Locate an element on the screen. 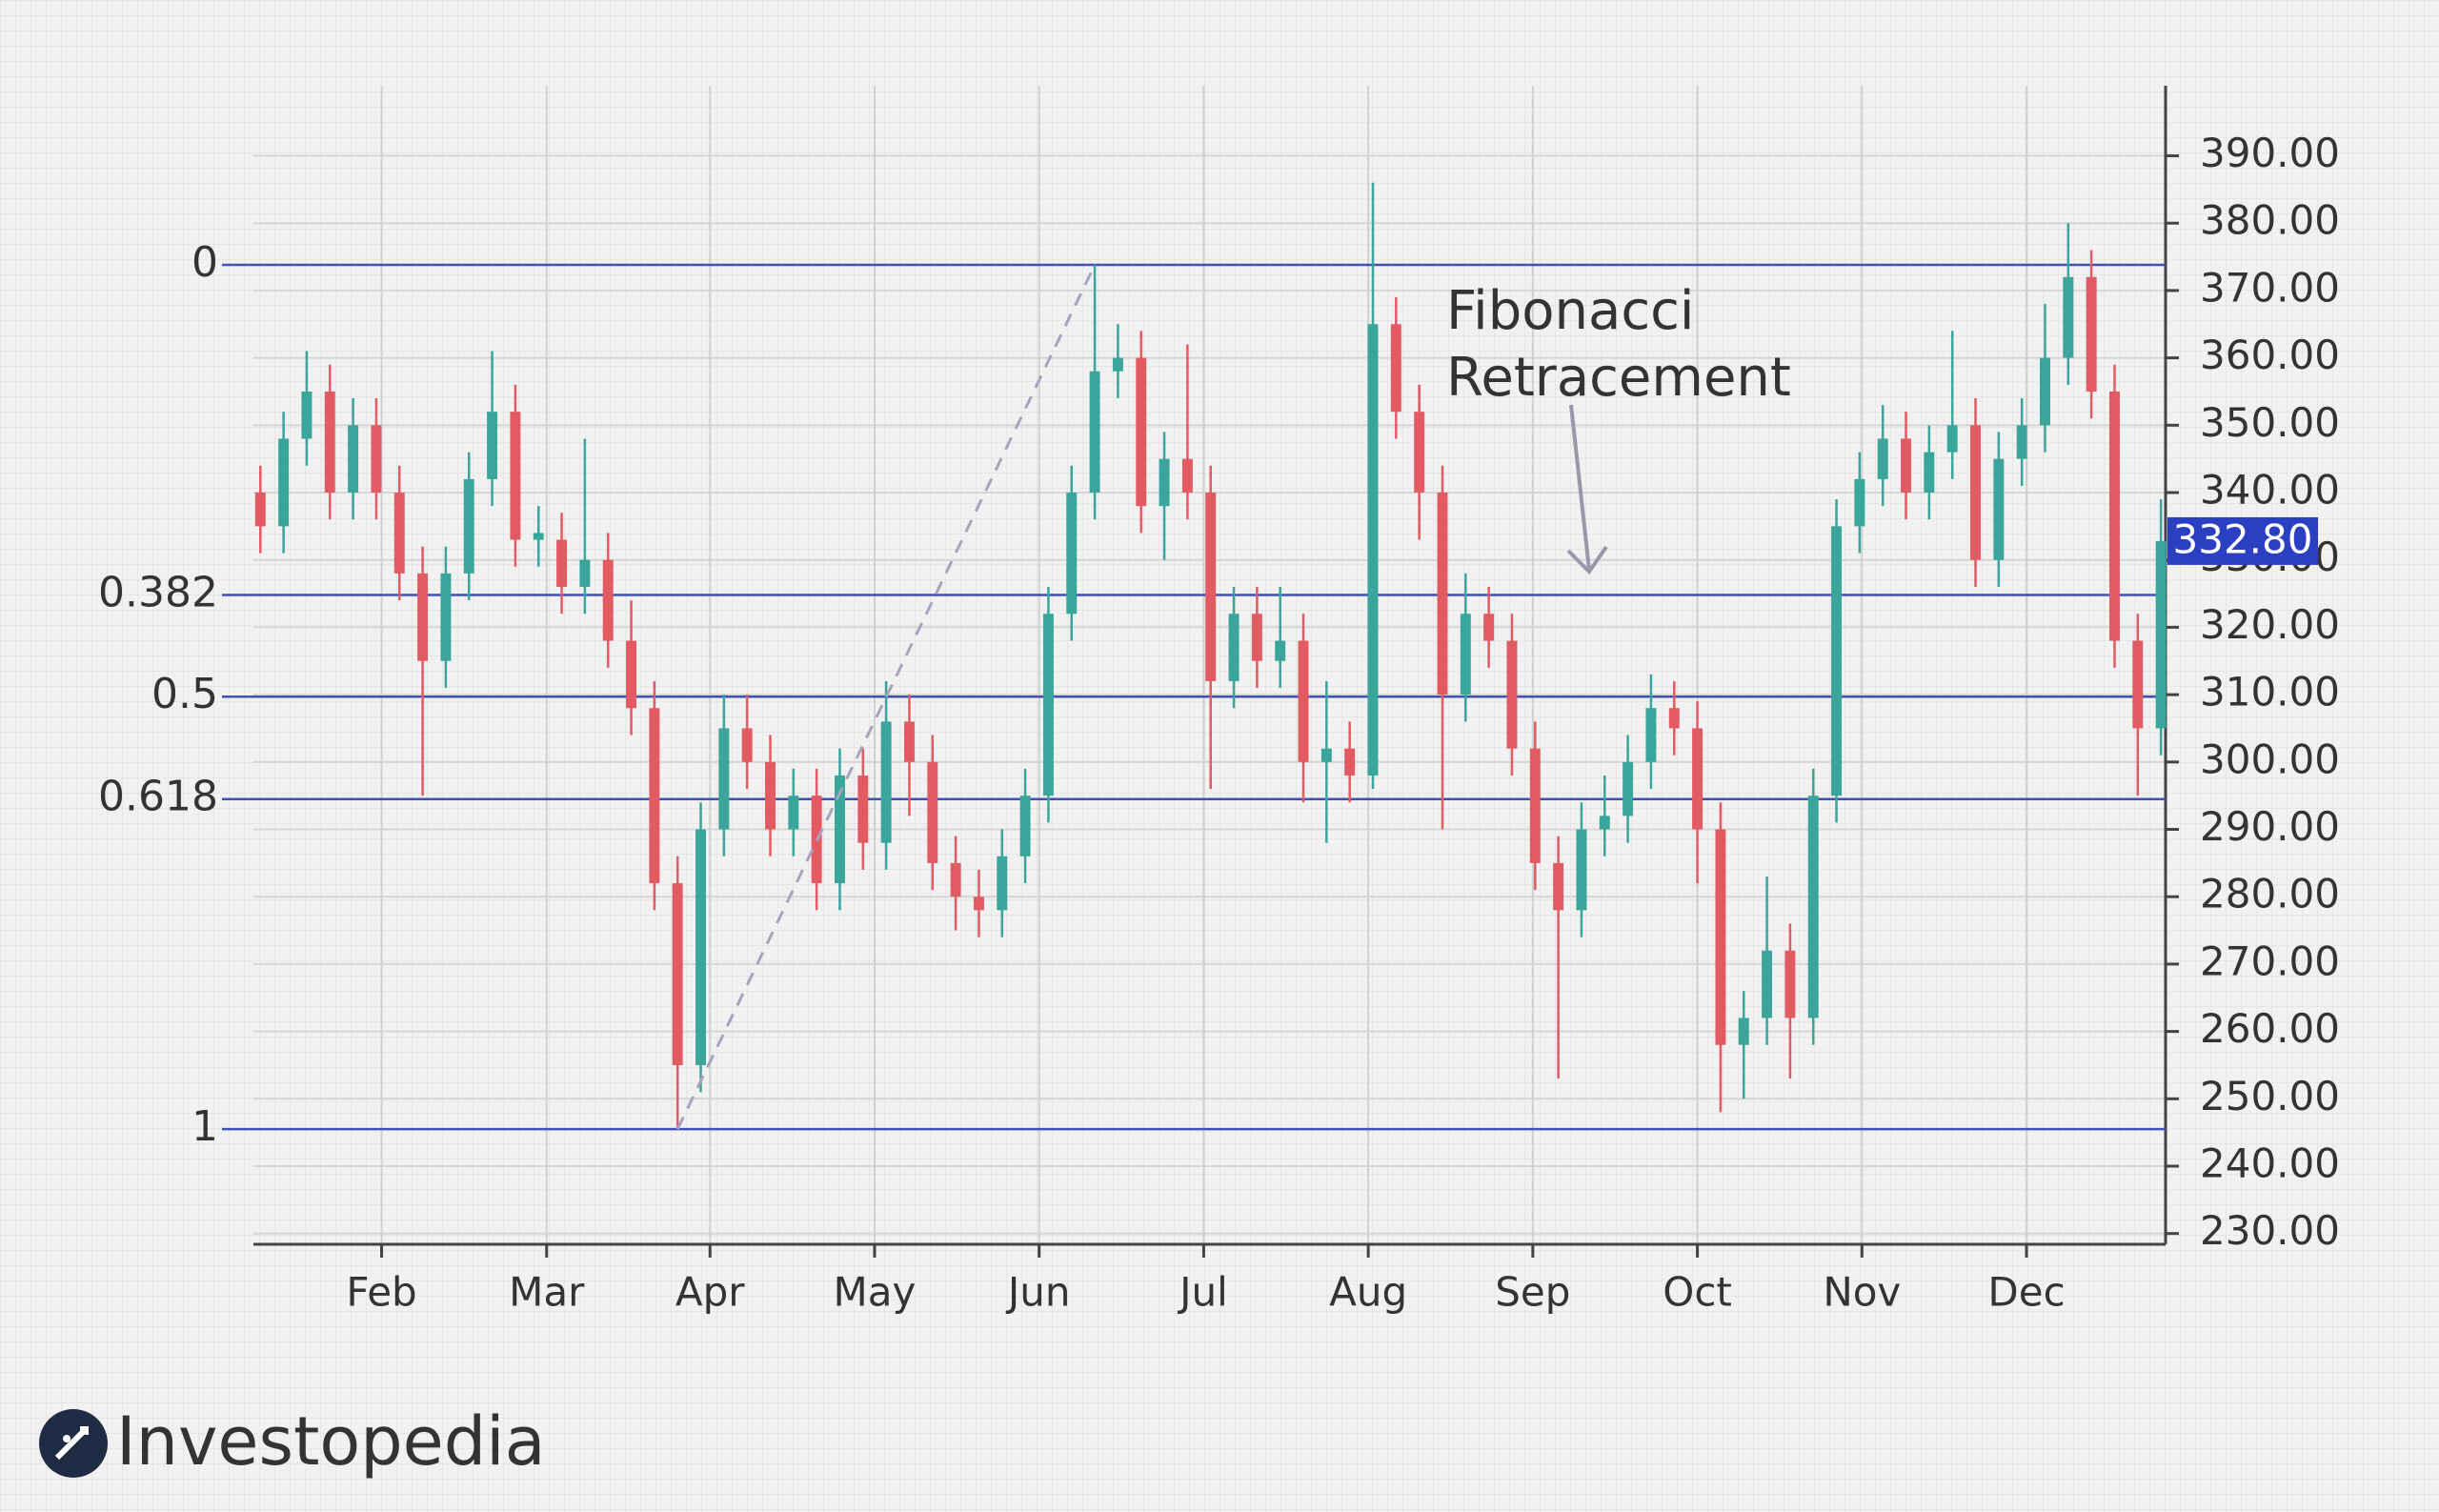 The height and width of the screenshot is (1512, 2439). fib-label: 0.618 is located at coordinates (158, 797).